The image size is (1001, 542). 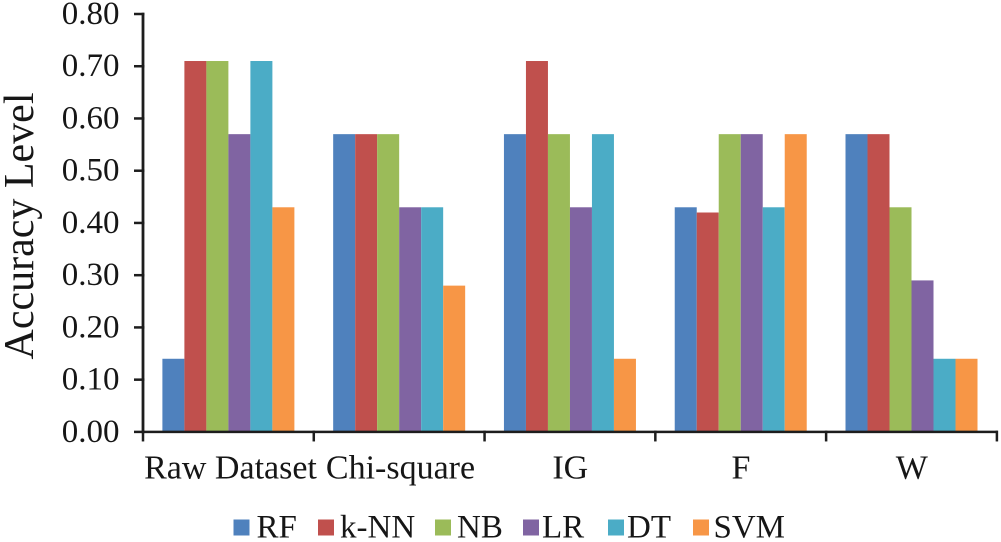 I want to click on svg-text: W, so click(x=912, y=468).